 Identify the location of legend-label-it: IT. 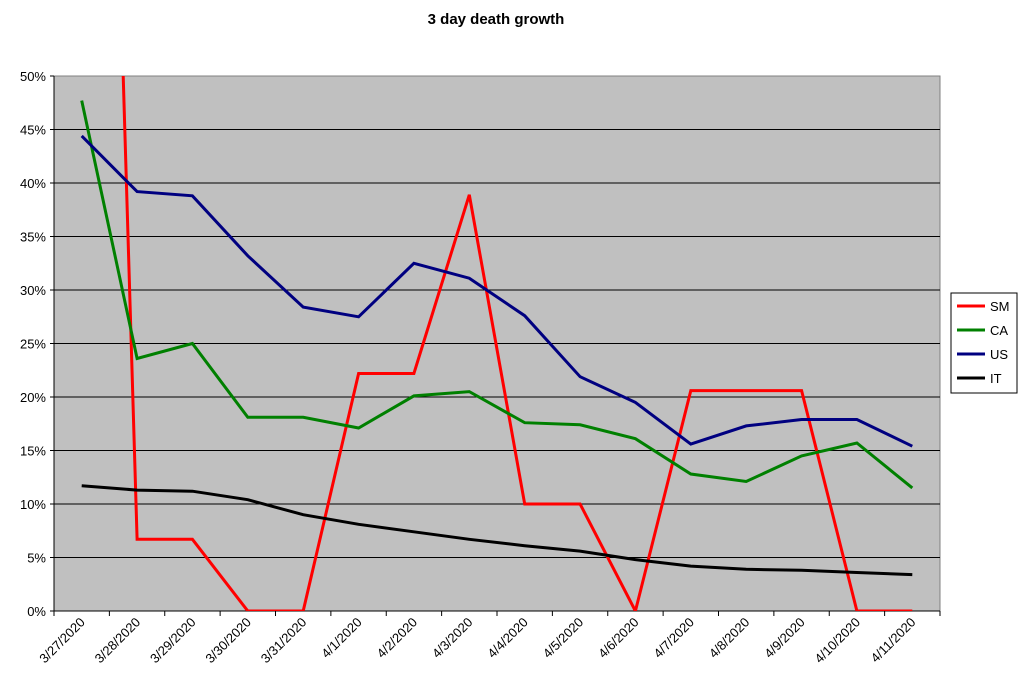
(996, 378).